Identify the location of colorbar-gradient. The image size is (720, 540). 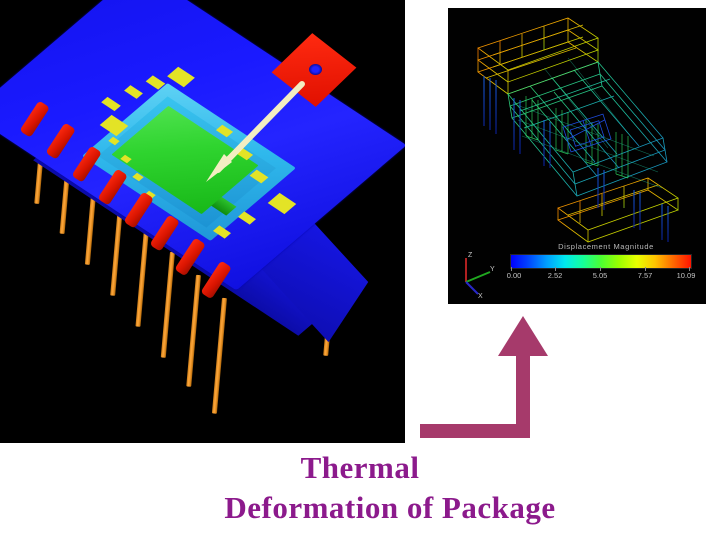
(601, 261).